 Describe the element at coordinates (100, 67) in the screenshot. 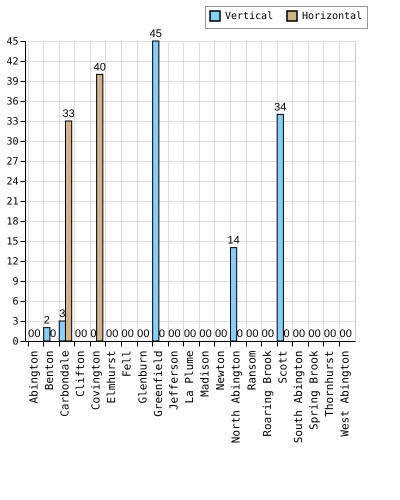

I see `data-label: 40` at that location.